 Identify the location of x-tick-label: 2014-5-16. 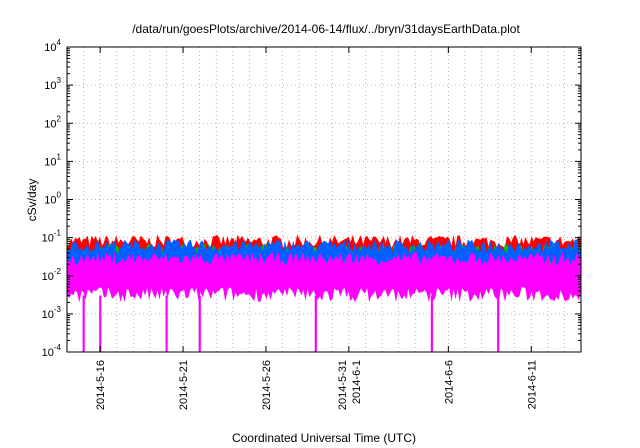
(101, 385).